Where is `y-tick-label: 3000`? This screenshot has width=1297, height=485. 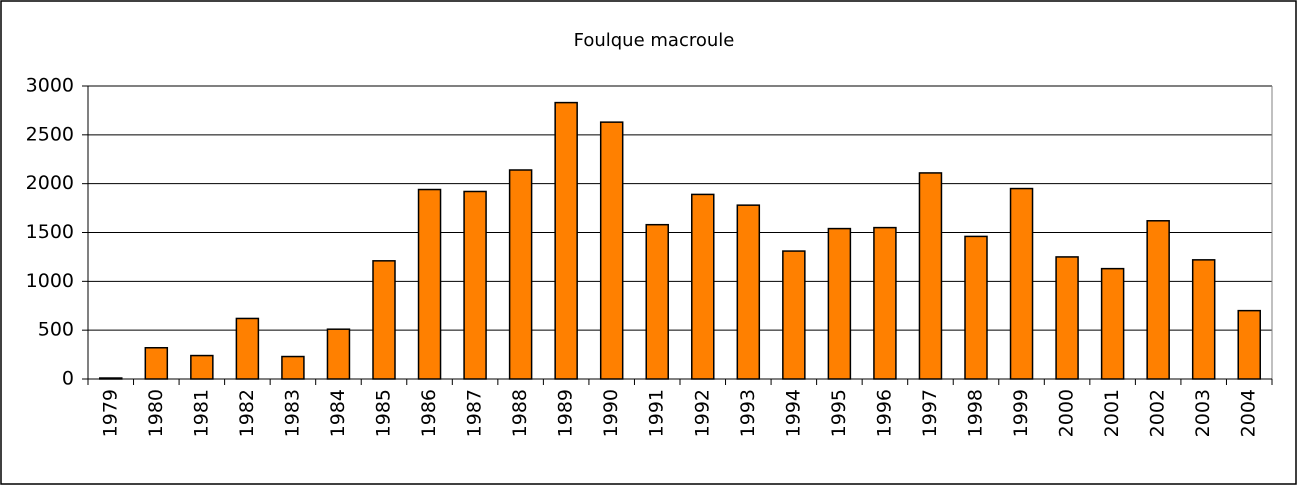
y-tick-label: 3000 is located at coordinates (50, 86).